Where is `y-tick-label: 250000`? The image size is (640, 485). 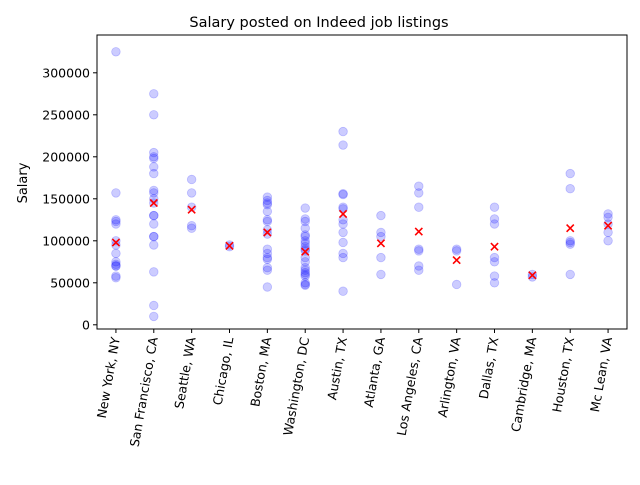
y-tick-label: 250000 is located at coordinates (66, 114).